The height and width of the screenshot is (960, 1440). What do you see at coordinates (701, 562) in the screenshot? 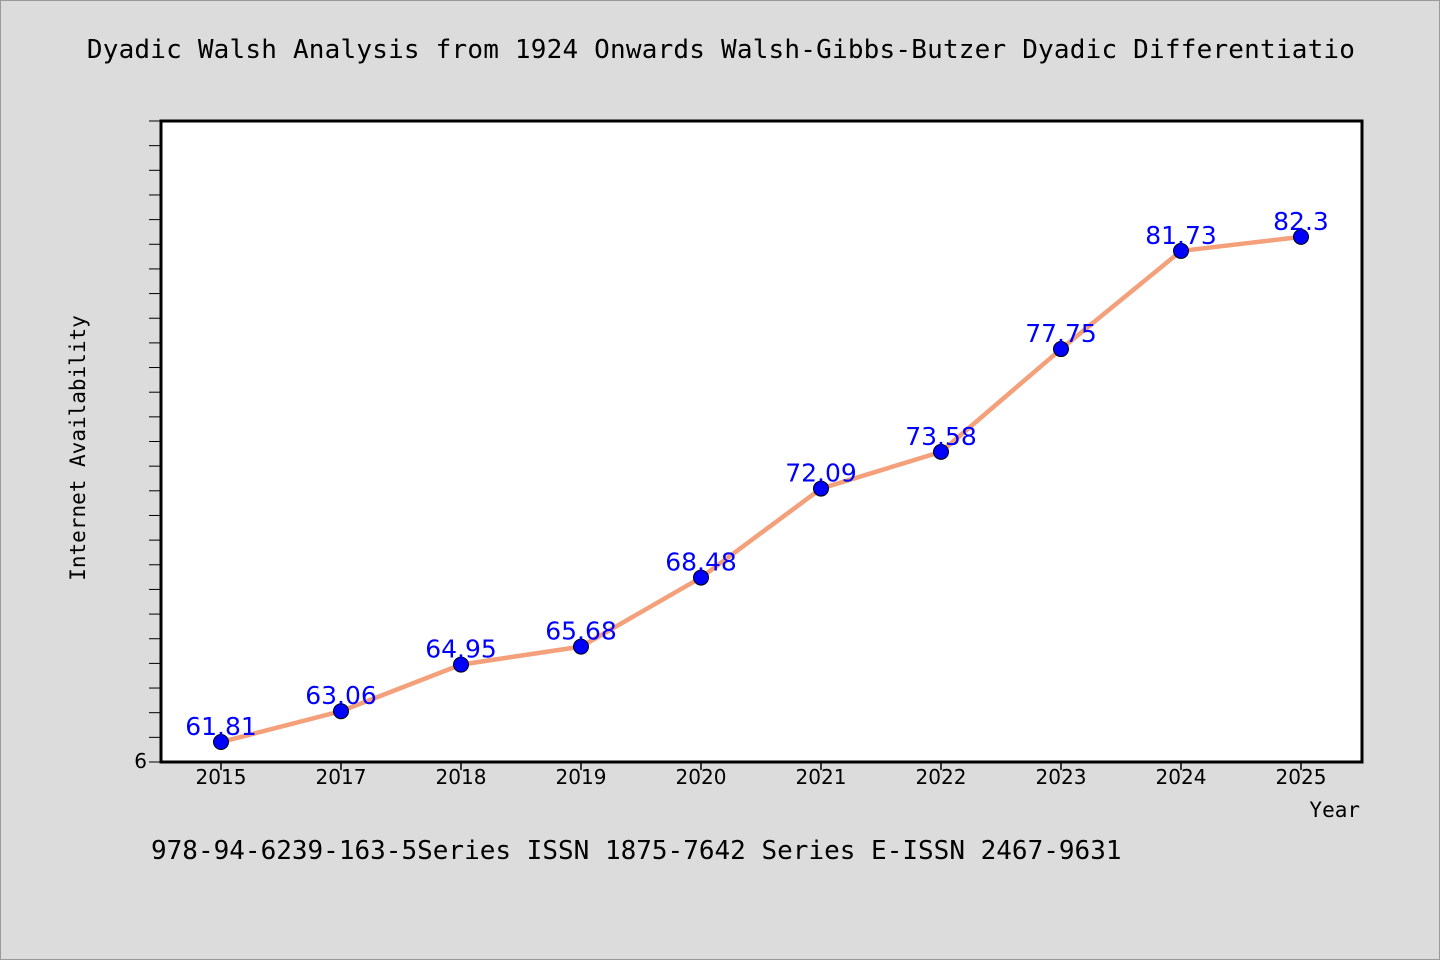
I see `data-label: 68.48` at bounding box center [701, 562].